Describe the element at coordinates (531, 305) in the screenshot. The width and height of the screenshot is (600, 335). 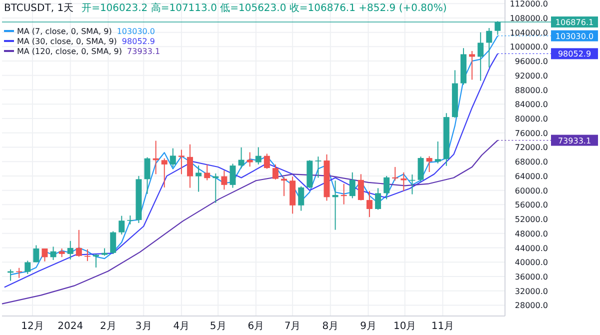
I see `y-tick-label: 28000.0` at that location.